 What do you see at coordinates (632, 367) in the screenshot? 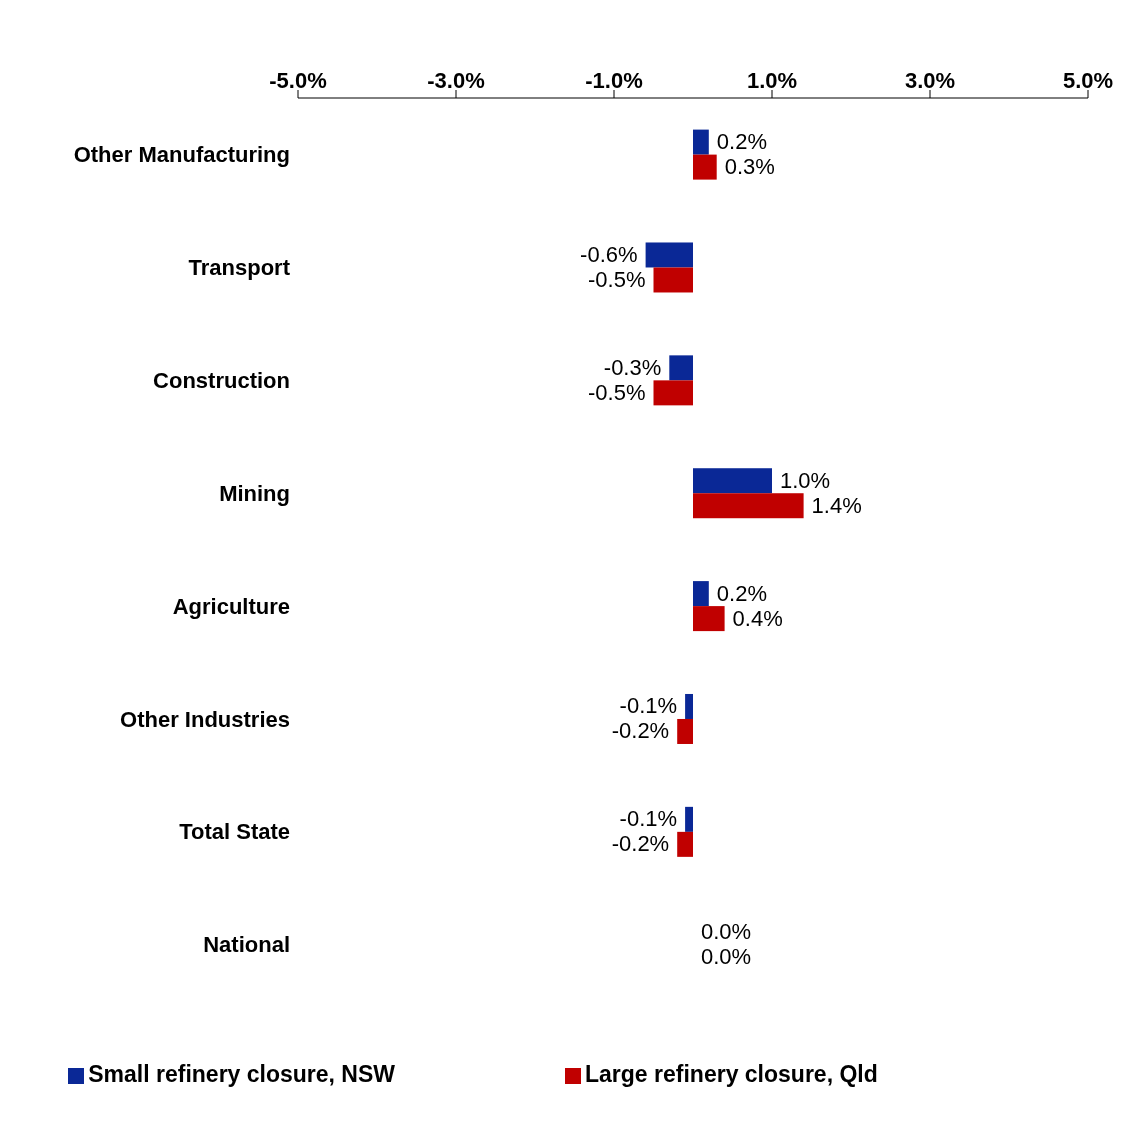
I see `data-label: -0.3%` at bounding box center [632, 367].